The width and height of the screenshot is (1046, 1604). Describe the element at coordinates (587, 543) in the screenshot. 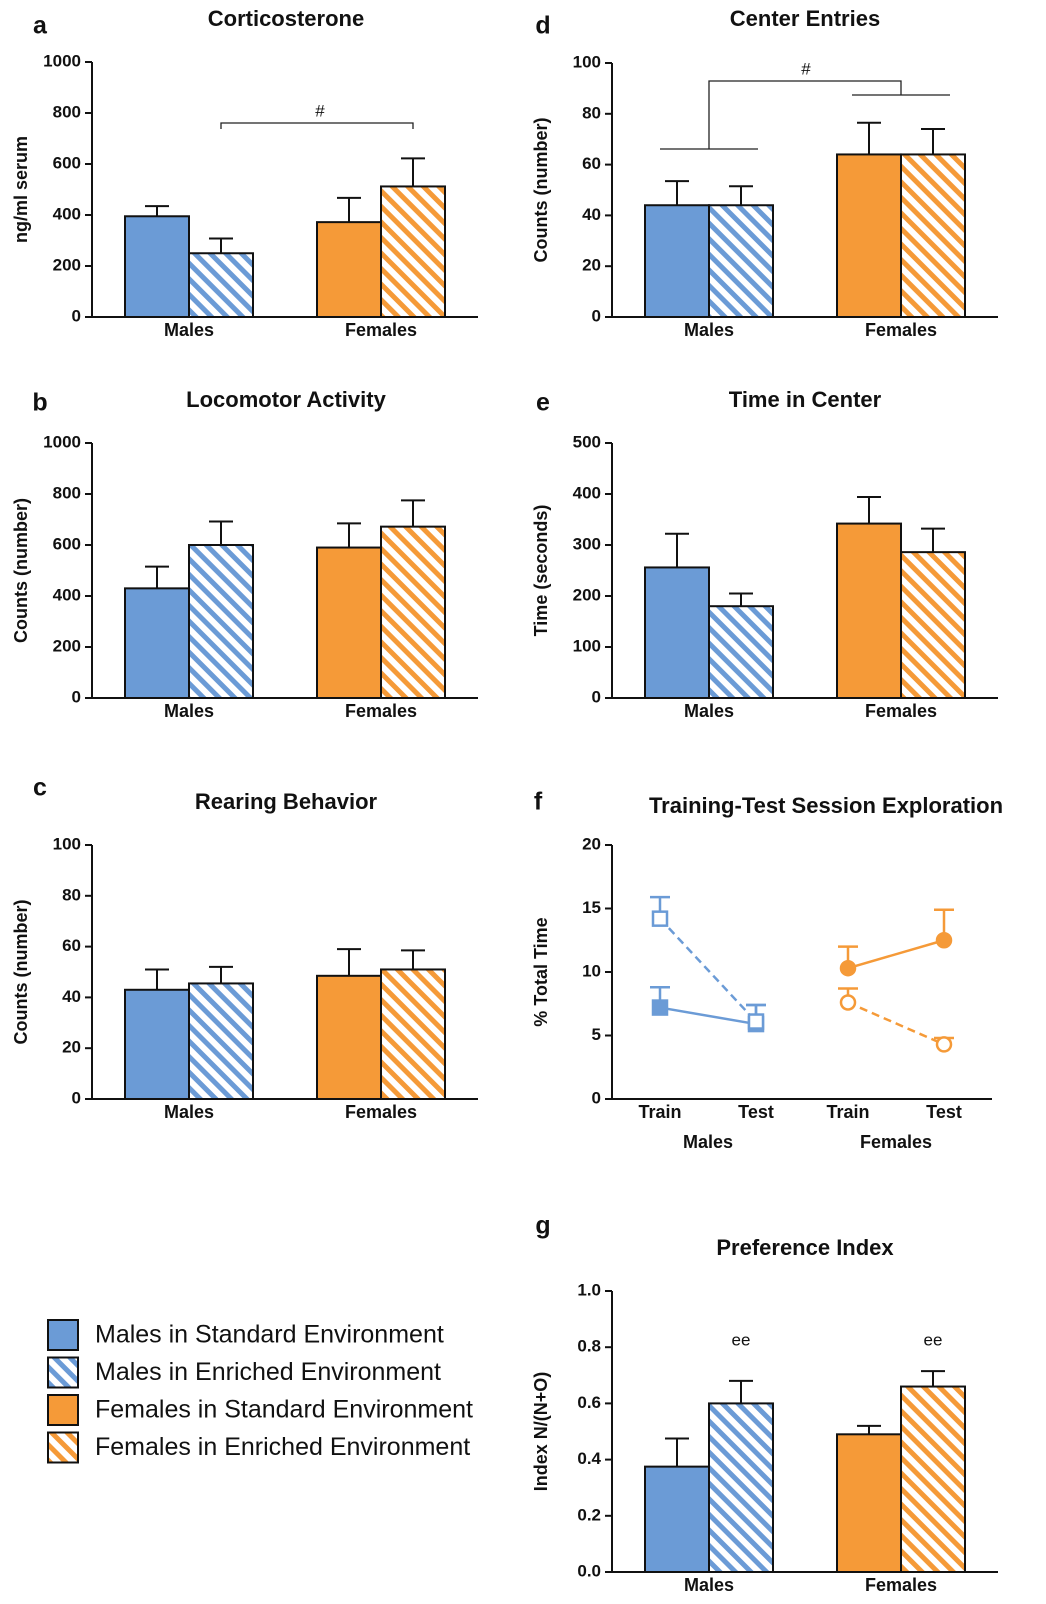

I see `y-tick-label: 300` at that location.